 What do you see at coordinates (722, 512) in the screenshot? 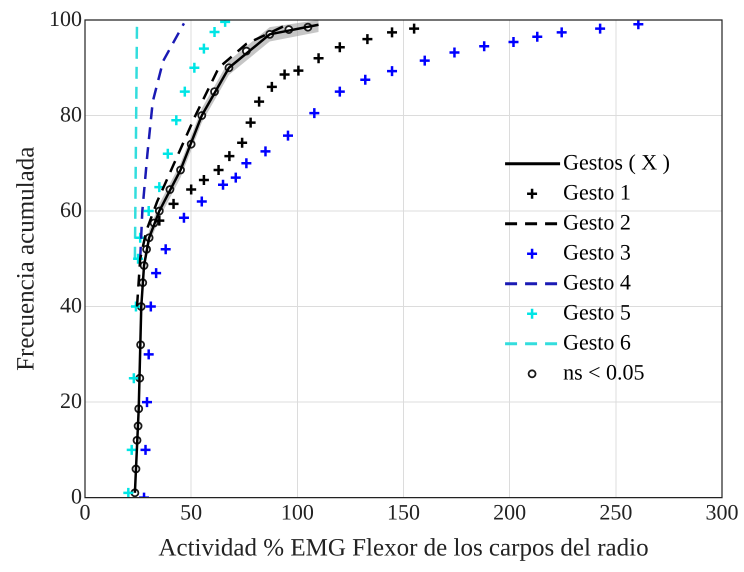
I see `x-tick-label: 300` at bounding box center [722, 512].